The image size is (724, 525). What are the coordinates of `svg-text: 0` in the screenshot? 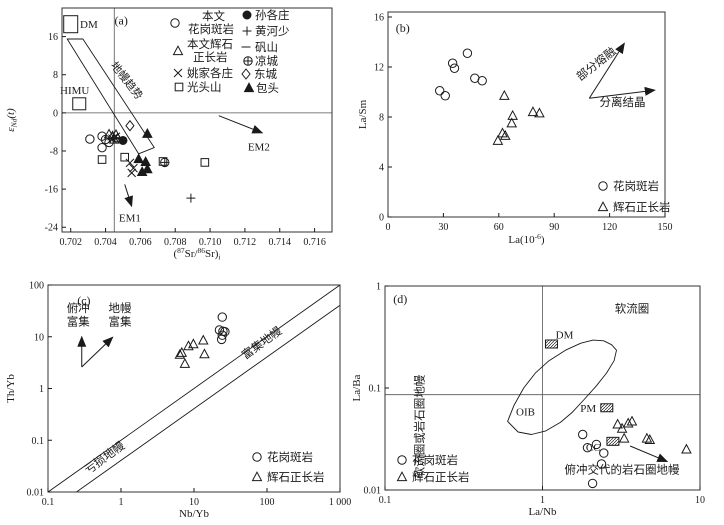 It's located at (381, 218).